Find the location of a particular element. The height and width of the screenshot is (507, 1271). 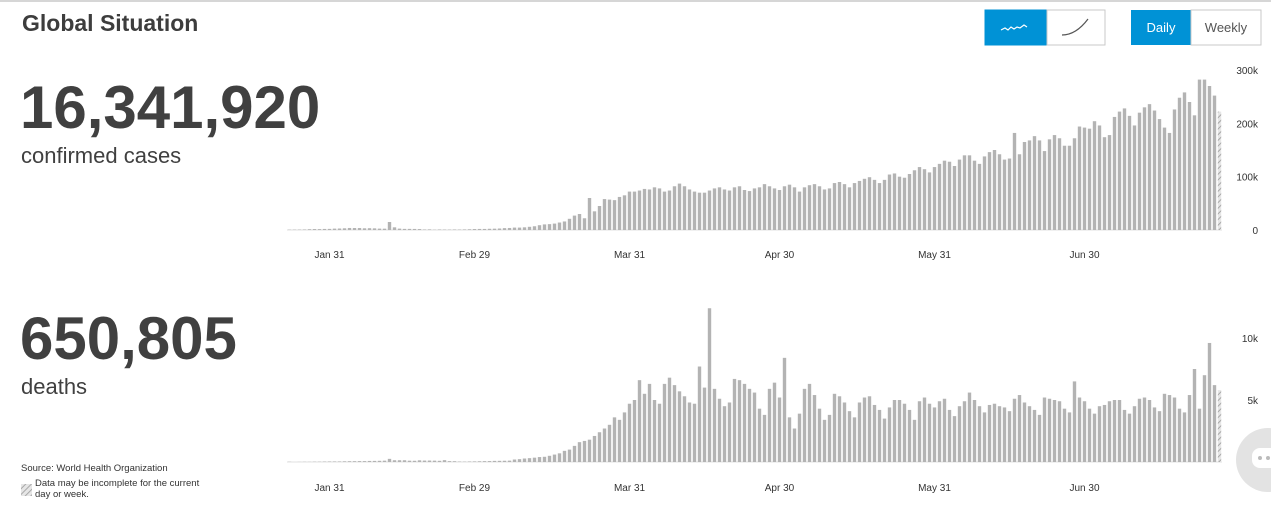

weekly-button is located at coordinates (1226, 27).